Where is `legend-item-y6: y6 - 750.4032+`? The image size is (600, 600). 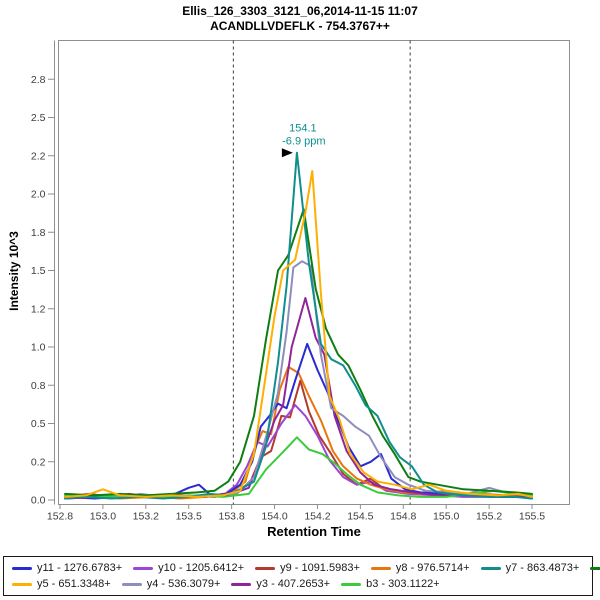
legend-item-y6: y6 - 750.4032+ is located at coordinates (595, 568).